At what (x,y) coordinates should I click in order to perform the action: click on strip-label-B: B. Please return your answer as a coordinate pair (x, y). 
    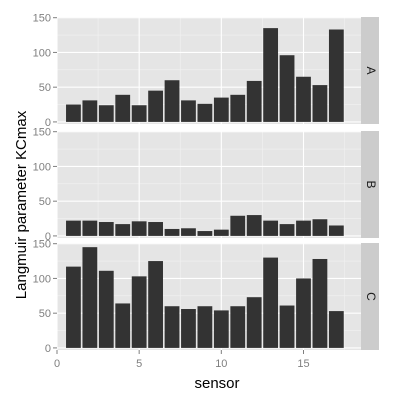
    Looking at the image, I should click on (371, 184).